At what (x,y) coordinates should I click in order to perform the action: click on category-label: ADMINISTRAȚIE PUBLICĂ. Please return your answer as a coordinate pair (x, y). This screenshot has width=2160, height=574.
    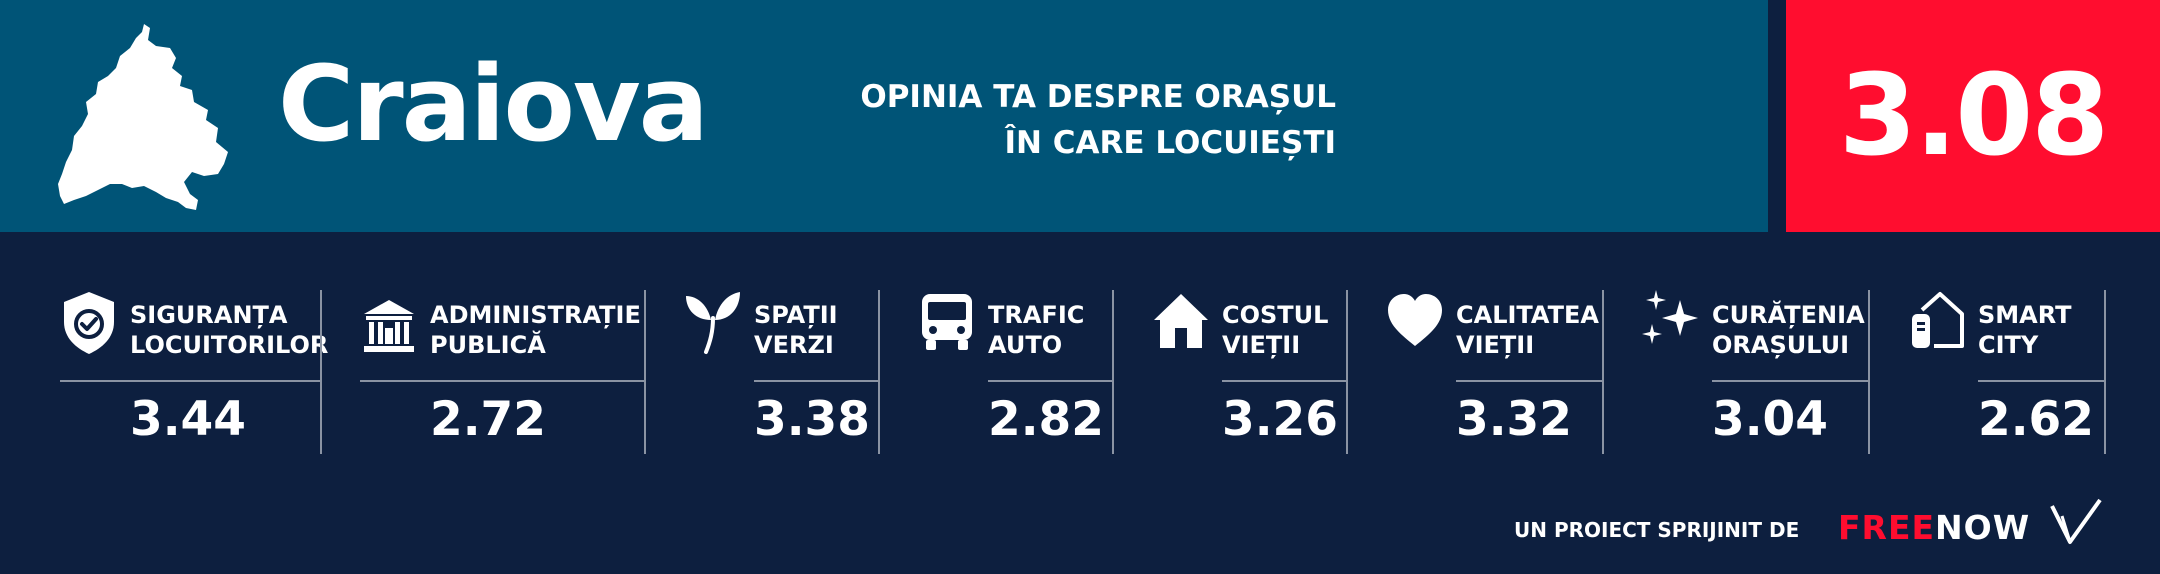
    Looking at the image, I should click on (535, 330).